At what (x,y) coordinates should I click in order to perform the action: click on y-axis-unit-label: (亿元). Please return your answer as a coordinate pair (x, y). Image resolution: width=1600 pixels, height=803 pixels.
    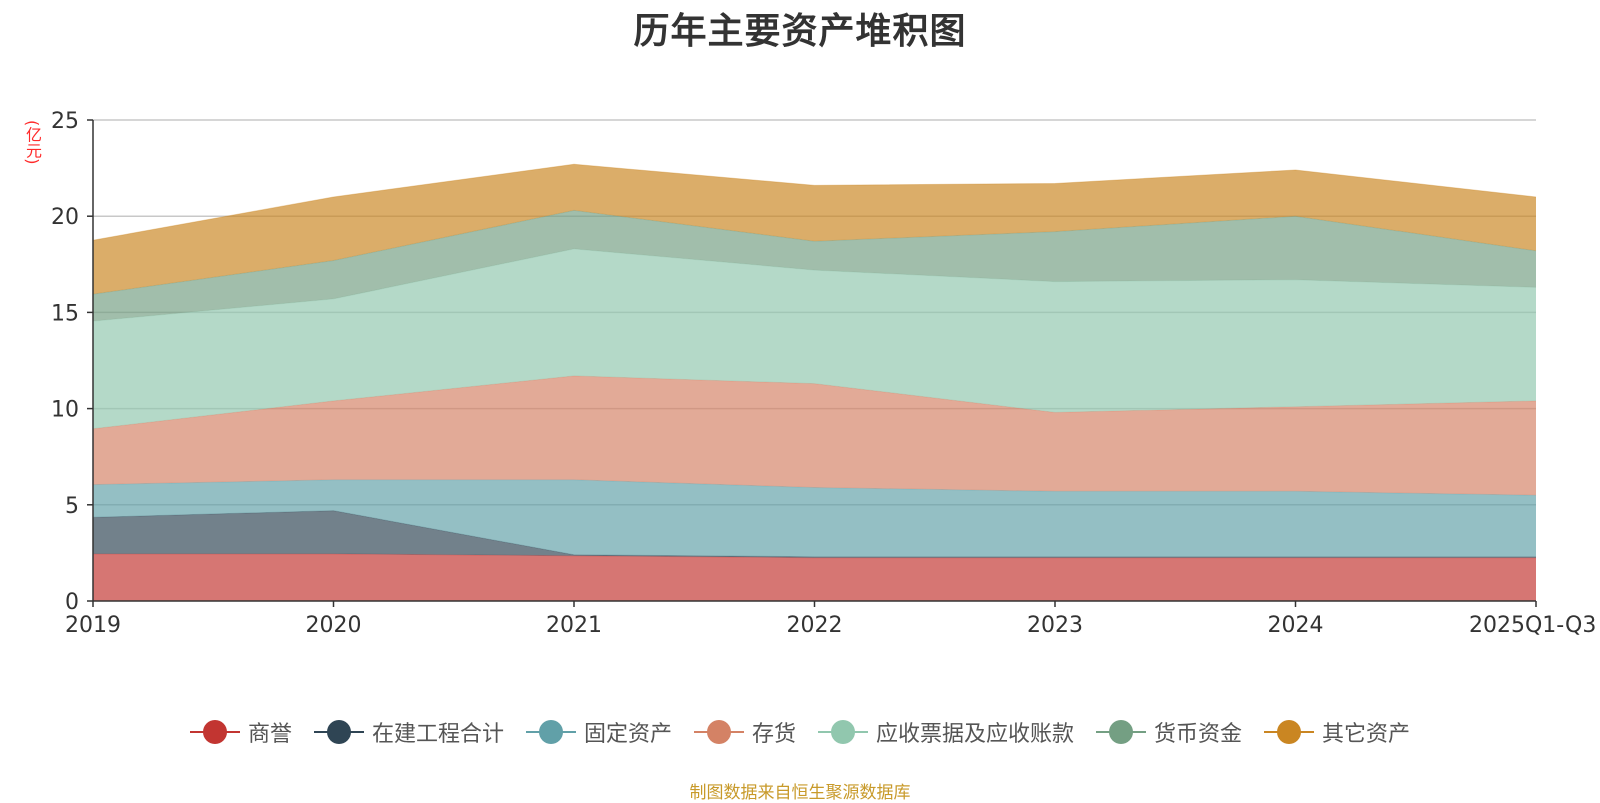
    Looking at the image, I should click on (32, 142).